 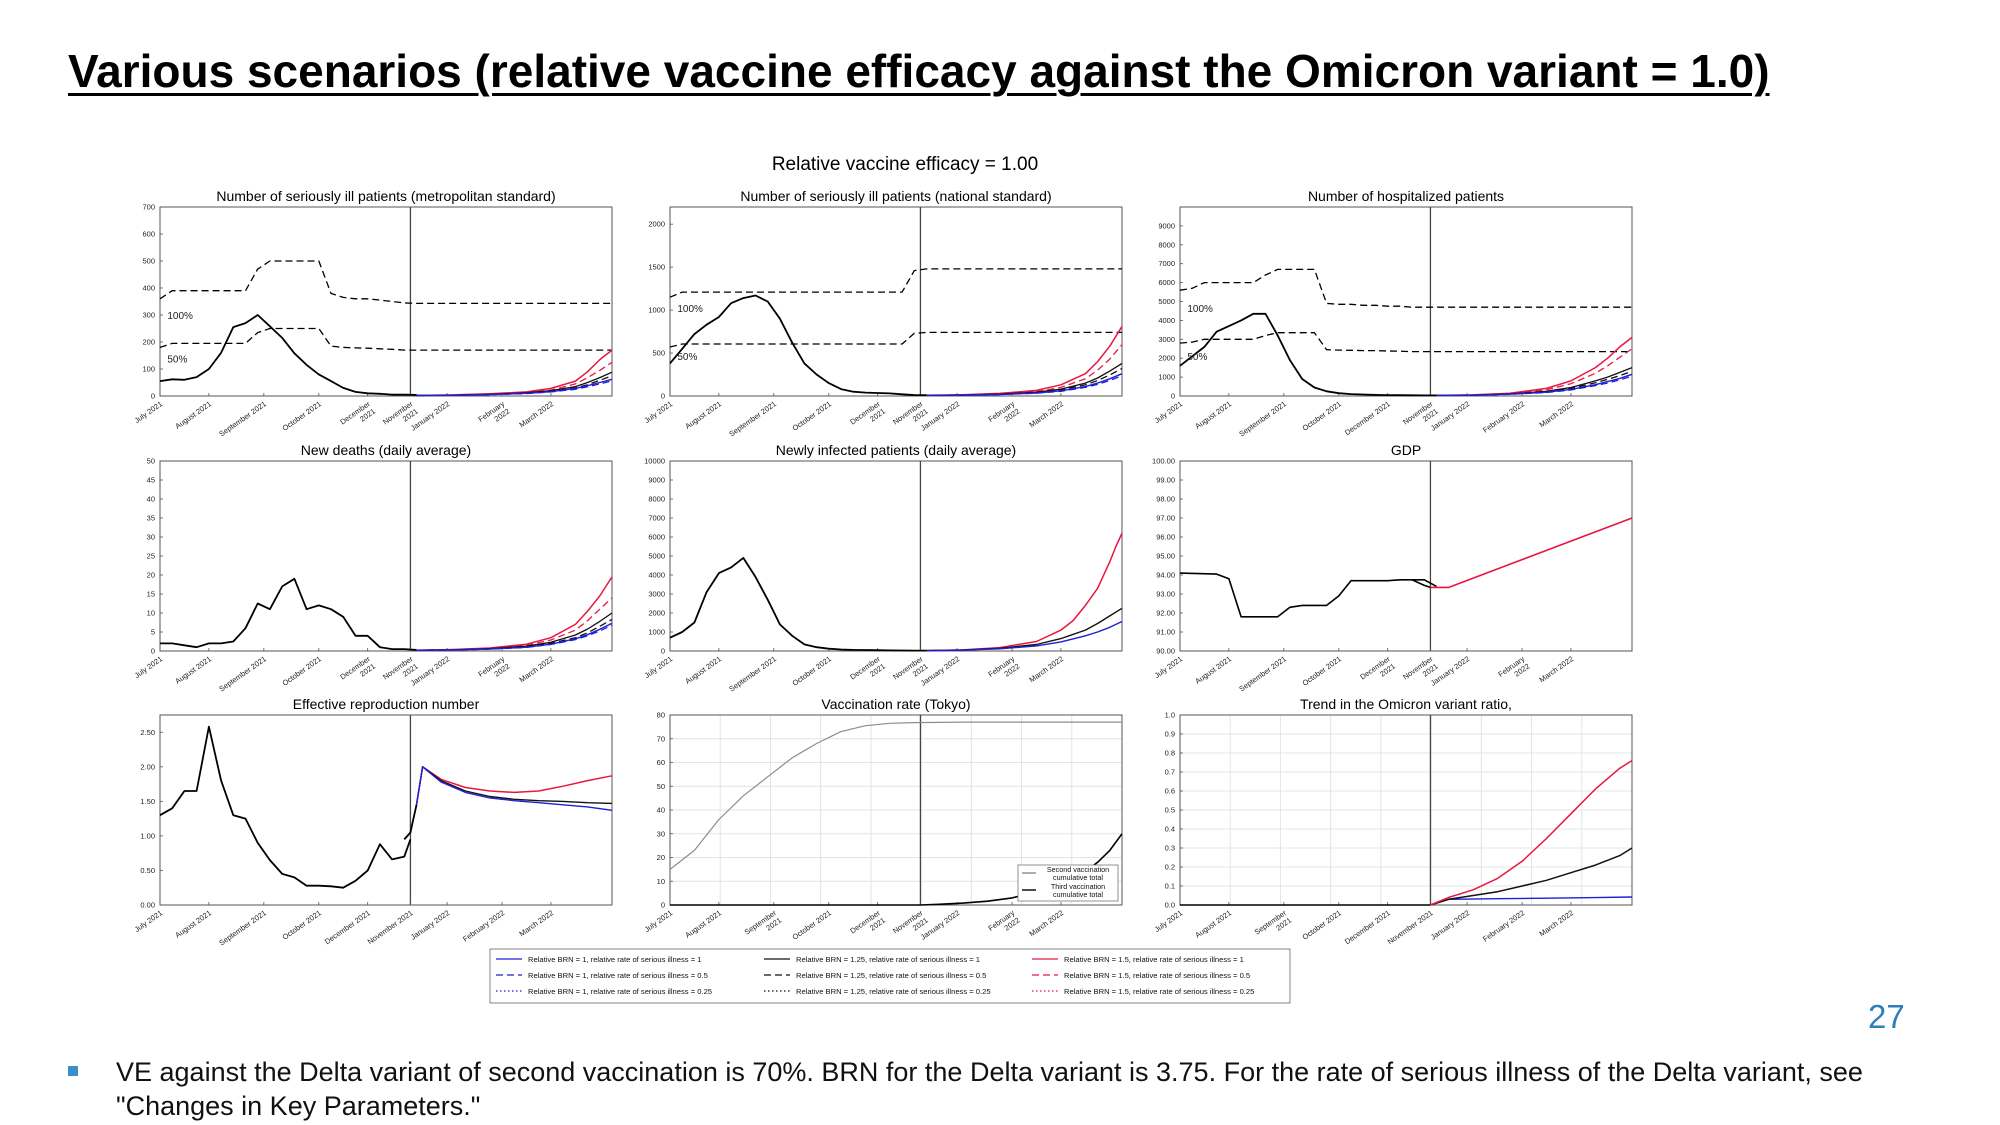 I want to click on y-tick-label: 300, so click(x=148, y=315).